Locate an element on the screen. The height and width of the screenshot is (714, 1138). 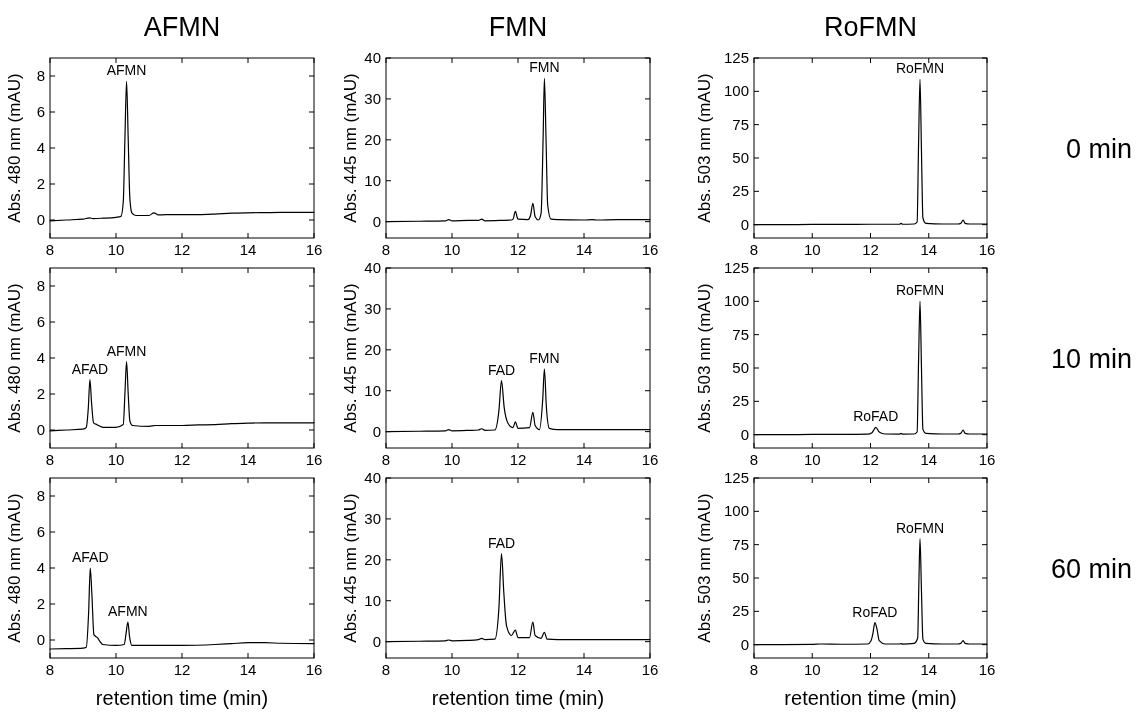
text: 60 min is located at coordinates (1091, 569).